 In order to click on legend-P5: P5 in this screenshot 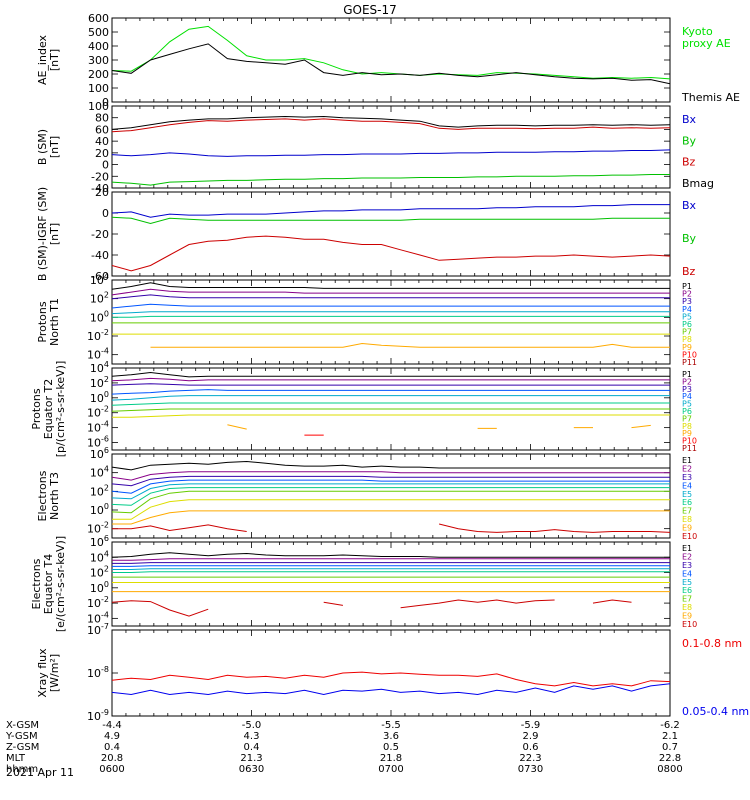, I will do `click(687, 404)`.